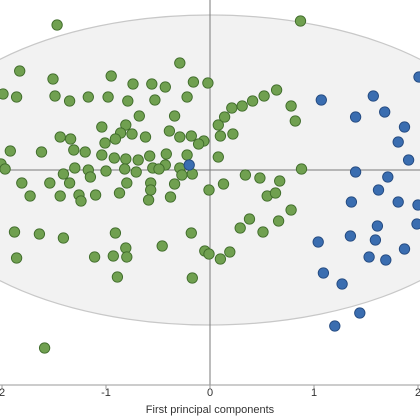  What do you see at coordinates (106, 393) in the screenshot?
I see `x-tick-label: -1` at bounding box center [106, 393].